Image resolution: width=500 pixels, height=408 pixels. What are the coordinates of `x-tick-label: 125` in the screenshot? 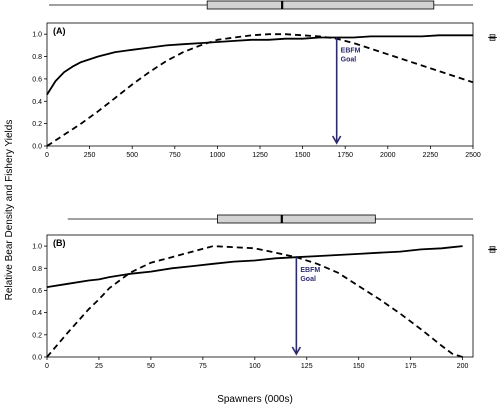 It's located at (307, 366).